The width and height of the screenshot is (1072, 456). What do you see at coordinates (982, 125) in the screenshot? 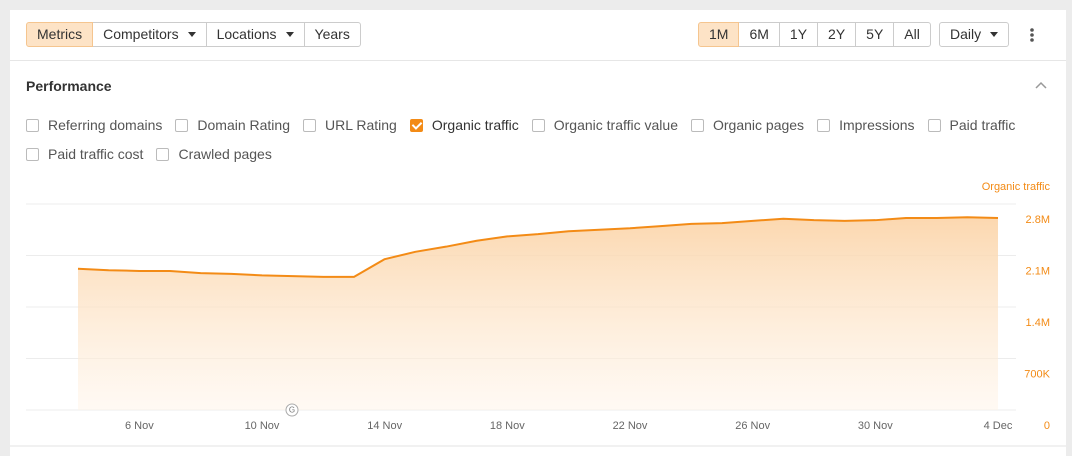
I see `metric-label: Paid traffic` at bounding box center [982, 125].